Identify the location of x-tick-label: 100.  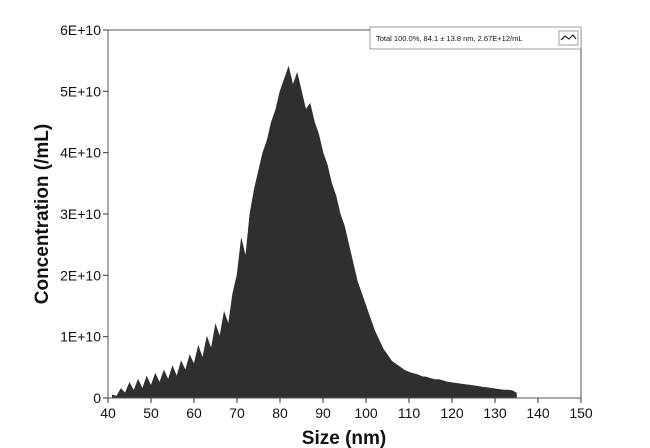
(366, 413).